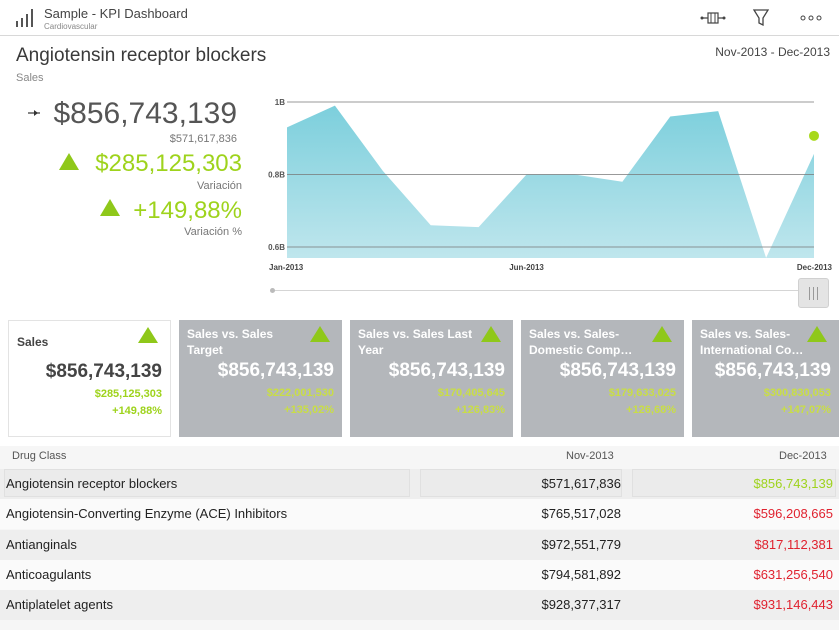 The width and height of the screenshot is (839, 630). I want to click on dec-value-cell: $631,256,540, so click(793, 574).